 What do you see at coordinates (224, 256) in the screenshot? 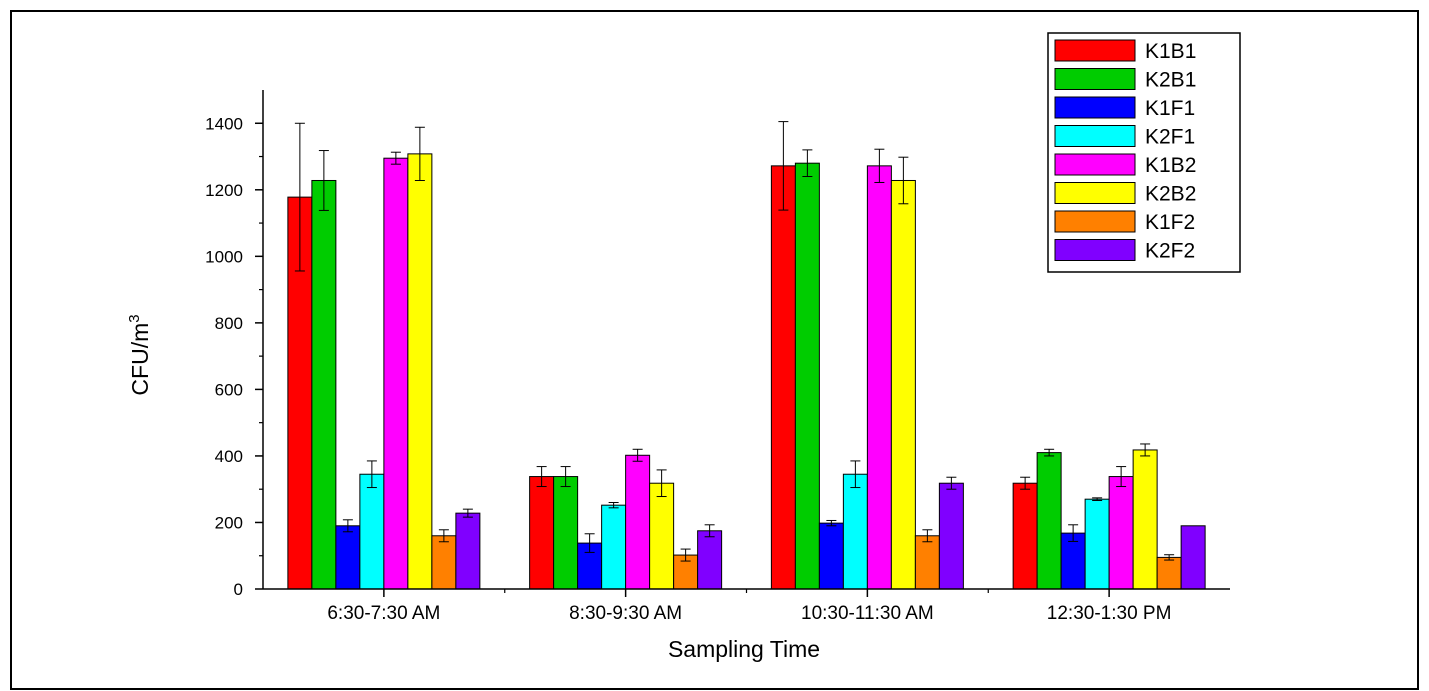
I see `y-tick-label: 1000` at bounding box center [224, 256].